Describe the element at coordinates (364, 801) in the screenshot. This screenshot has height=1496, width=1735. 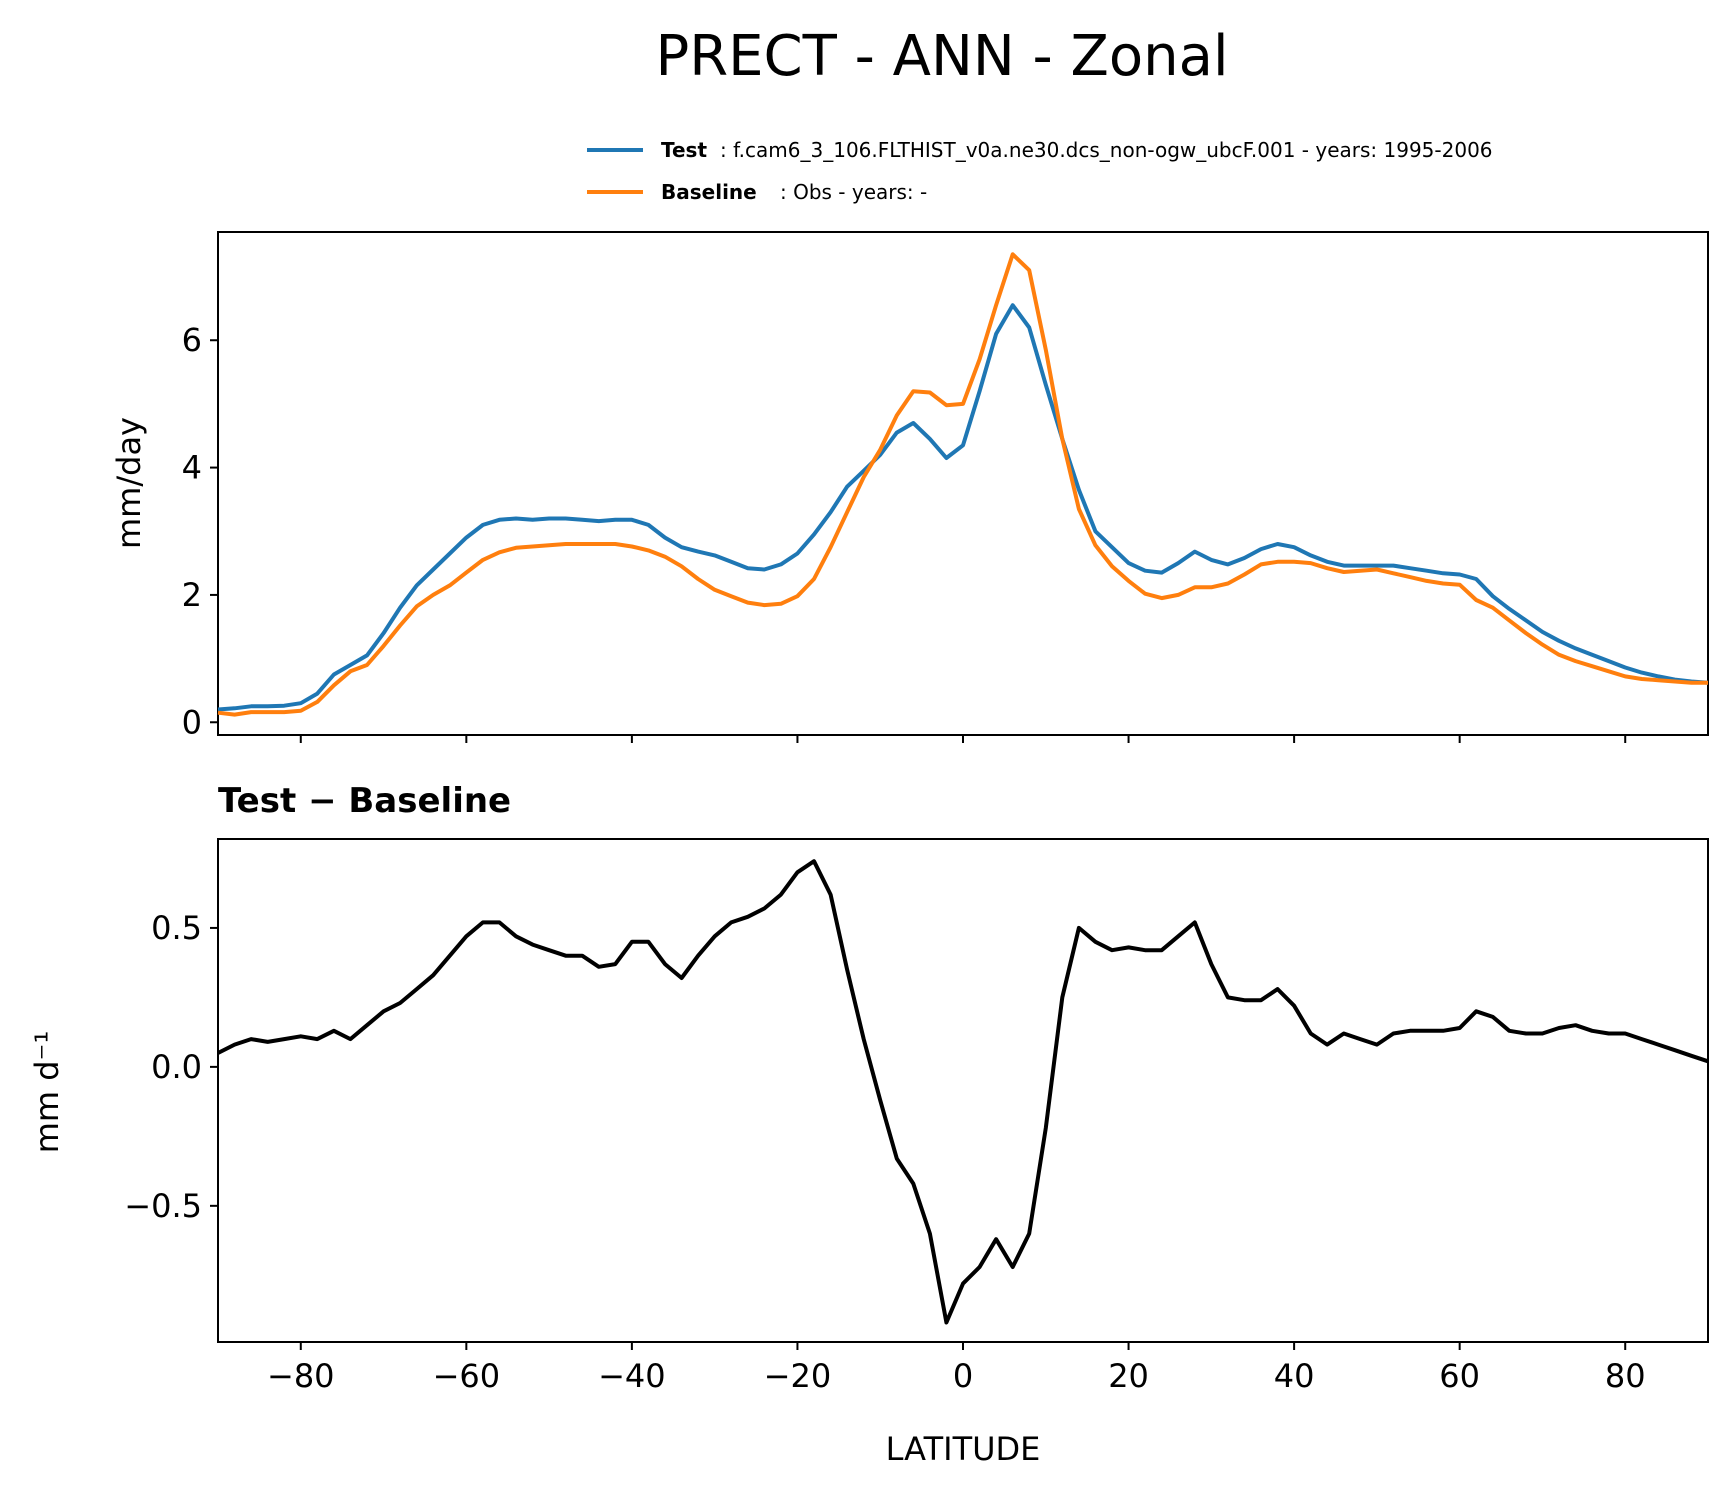
I see `bottom-plot-title: Test − Baseline` at that location.